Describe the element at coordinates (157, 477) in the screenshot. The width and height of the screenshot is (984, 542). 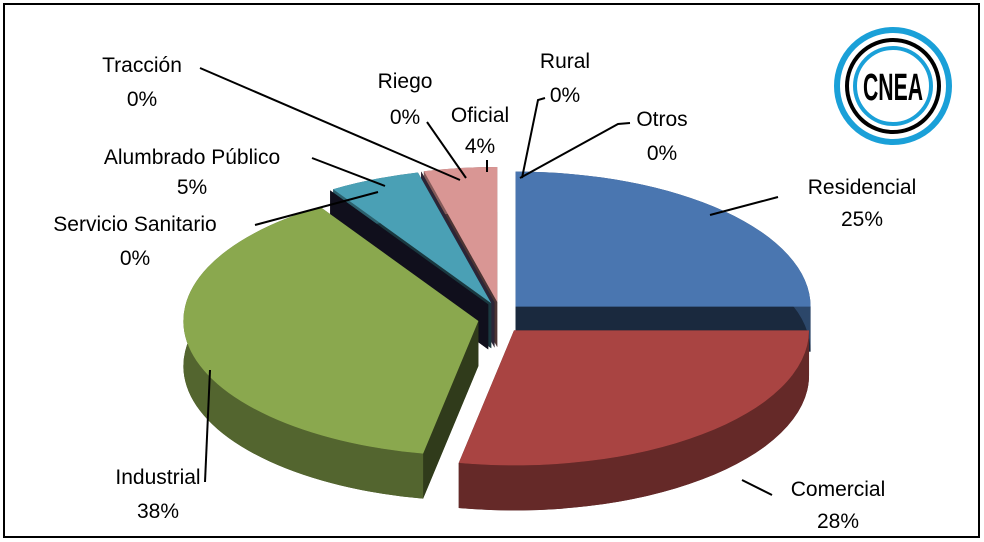
I see `slice-label: Industrial` at that location.